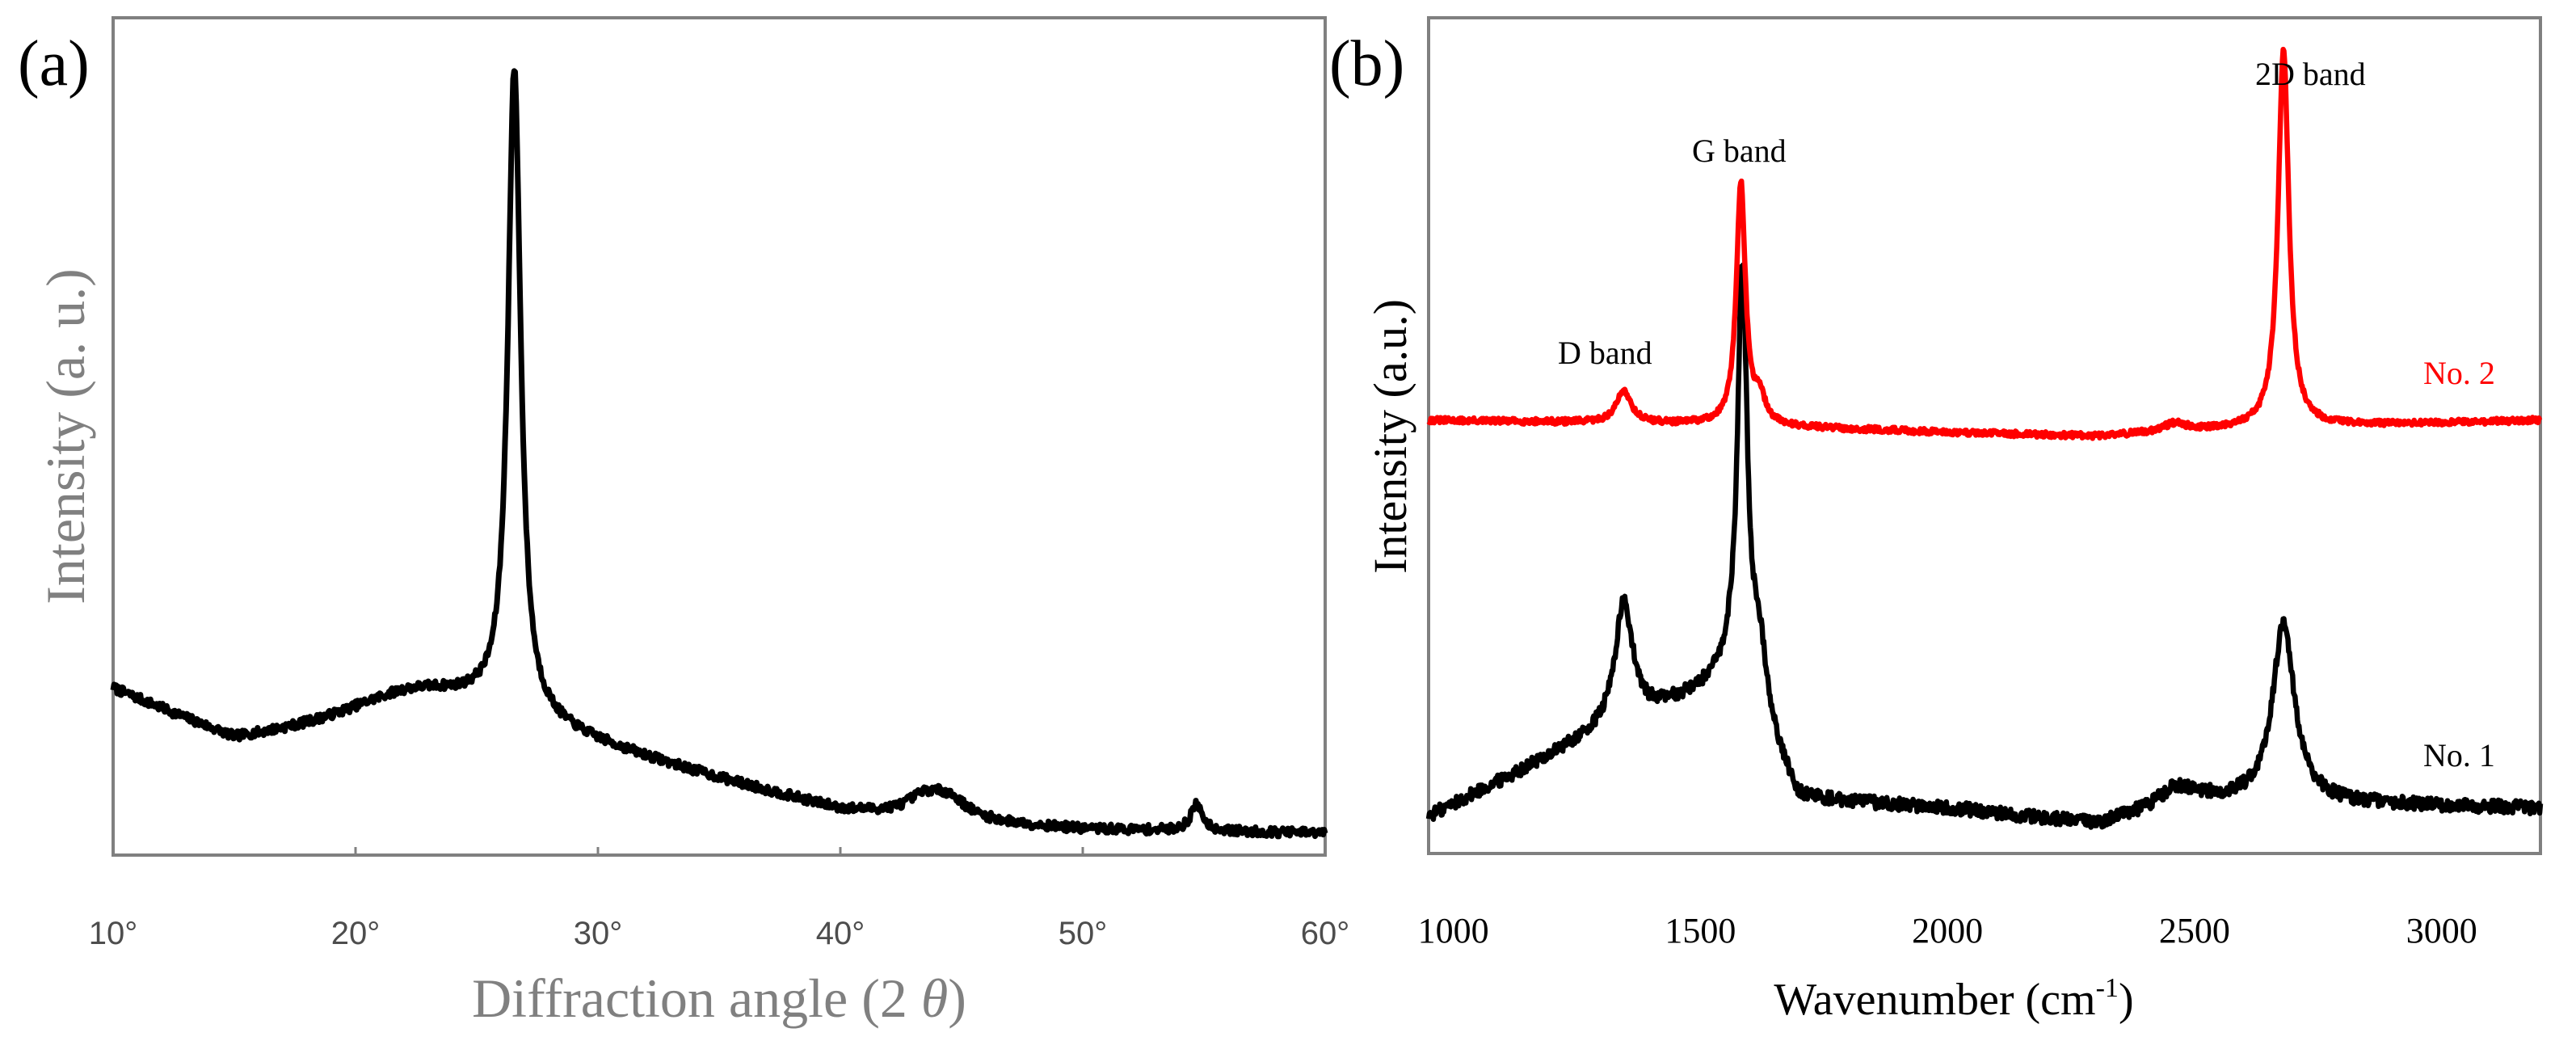 Image resolution: width=2576 pixels, height=1041 pixels. What do you see at coordinates (934, 998) in the screenshot?
I see `panel-a-x-axis-title-symbol: θ` at bounding box center [934, 998].